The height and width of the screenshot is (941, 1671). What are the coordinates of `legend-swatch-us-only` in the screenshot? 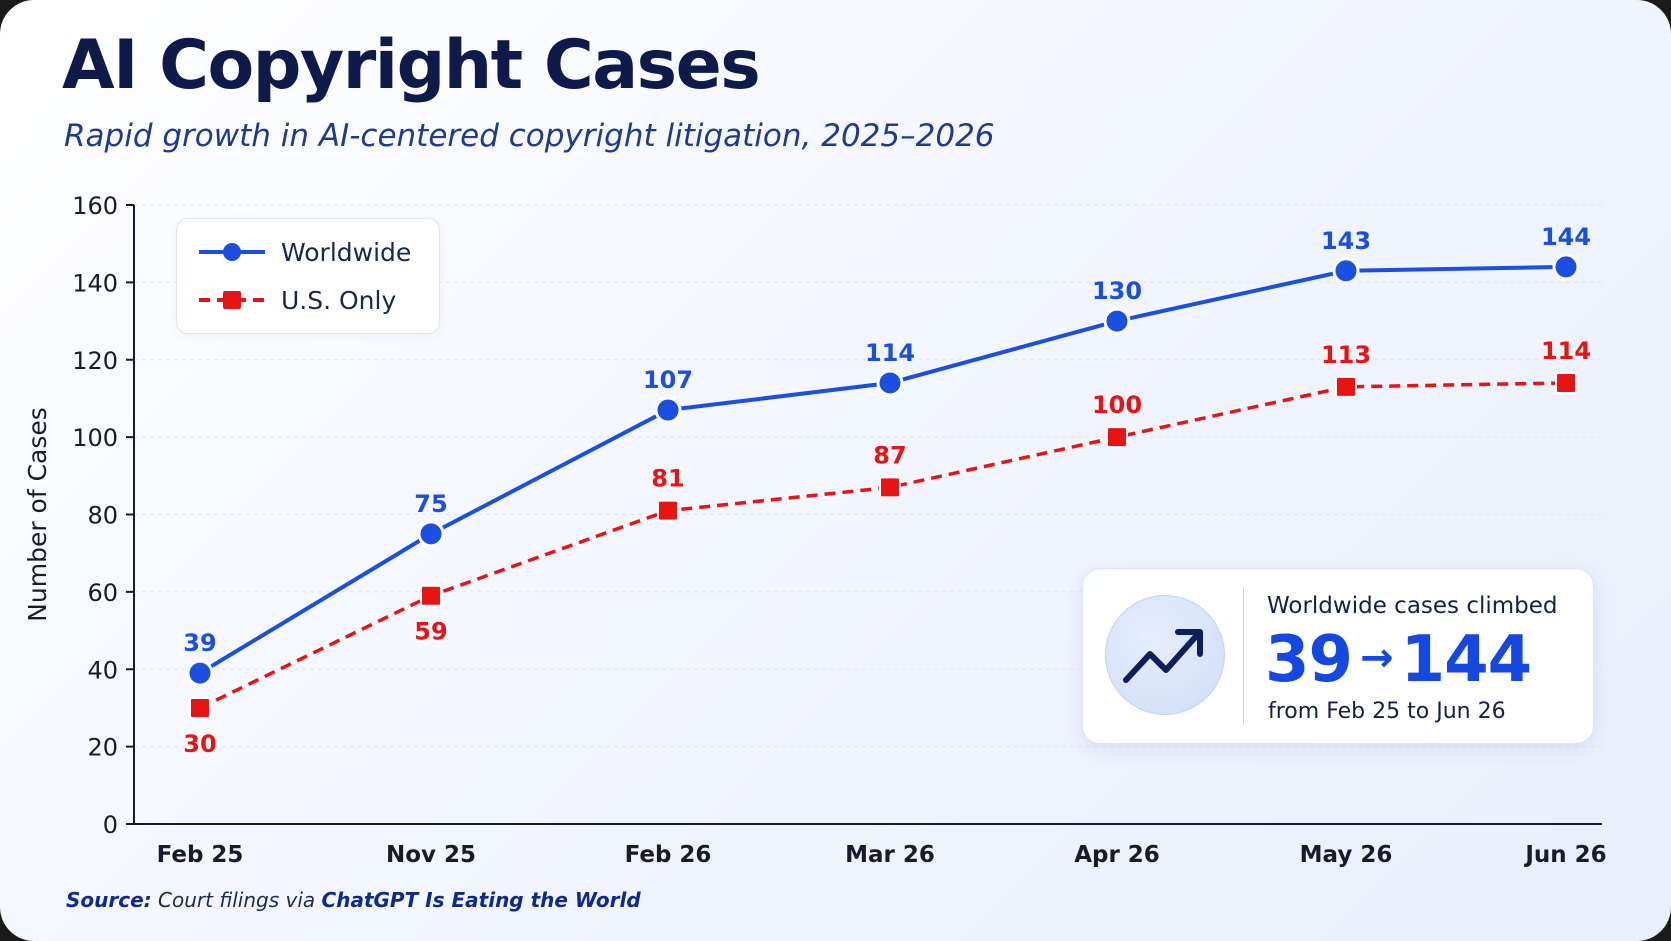 It's located at (232, 300).